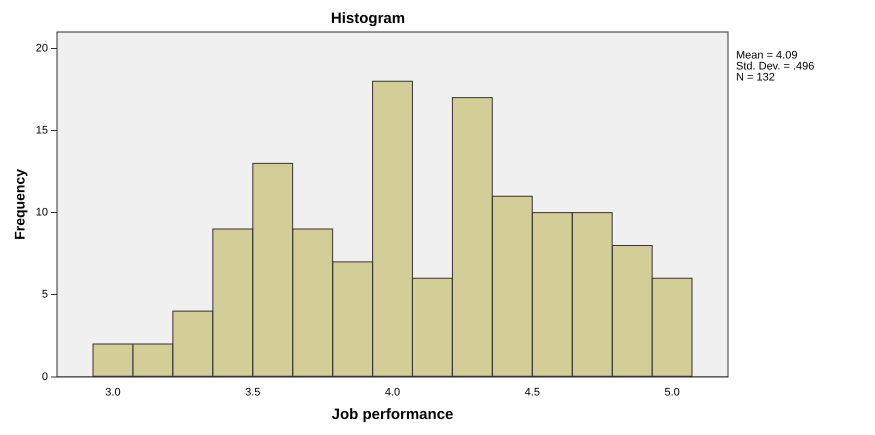  Describe the element at coordinates (672, 392) in the screenshot. I see `x-tick-label: 5.0` at that location.